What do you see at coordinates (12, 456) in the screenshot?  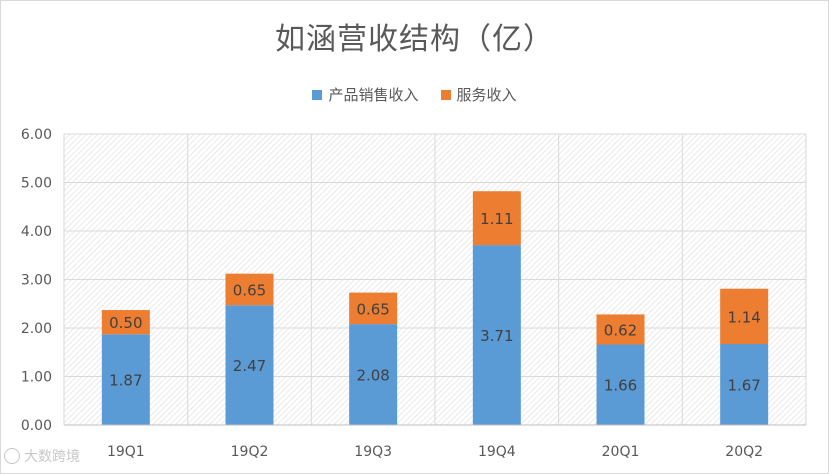 I see `watermark-logo-icon` at bounding box center [12, 456].